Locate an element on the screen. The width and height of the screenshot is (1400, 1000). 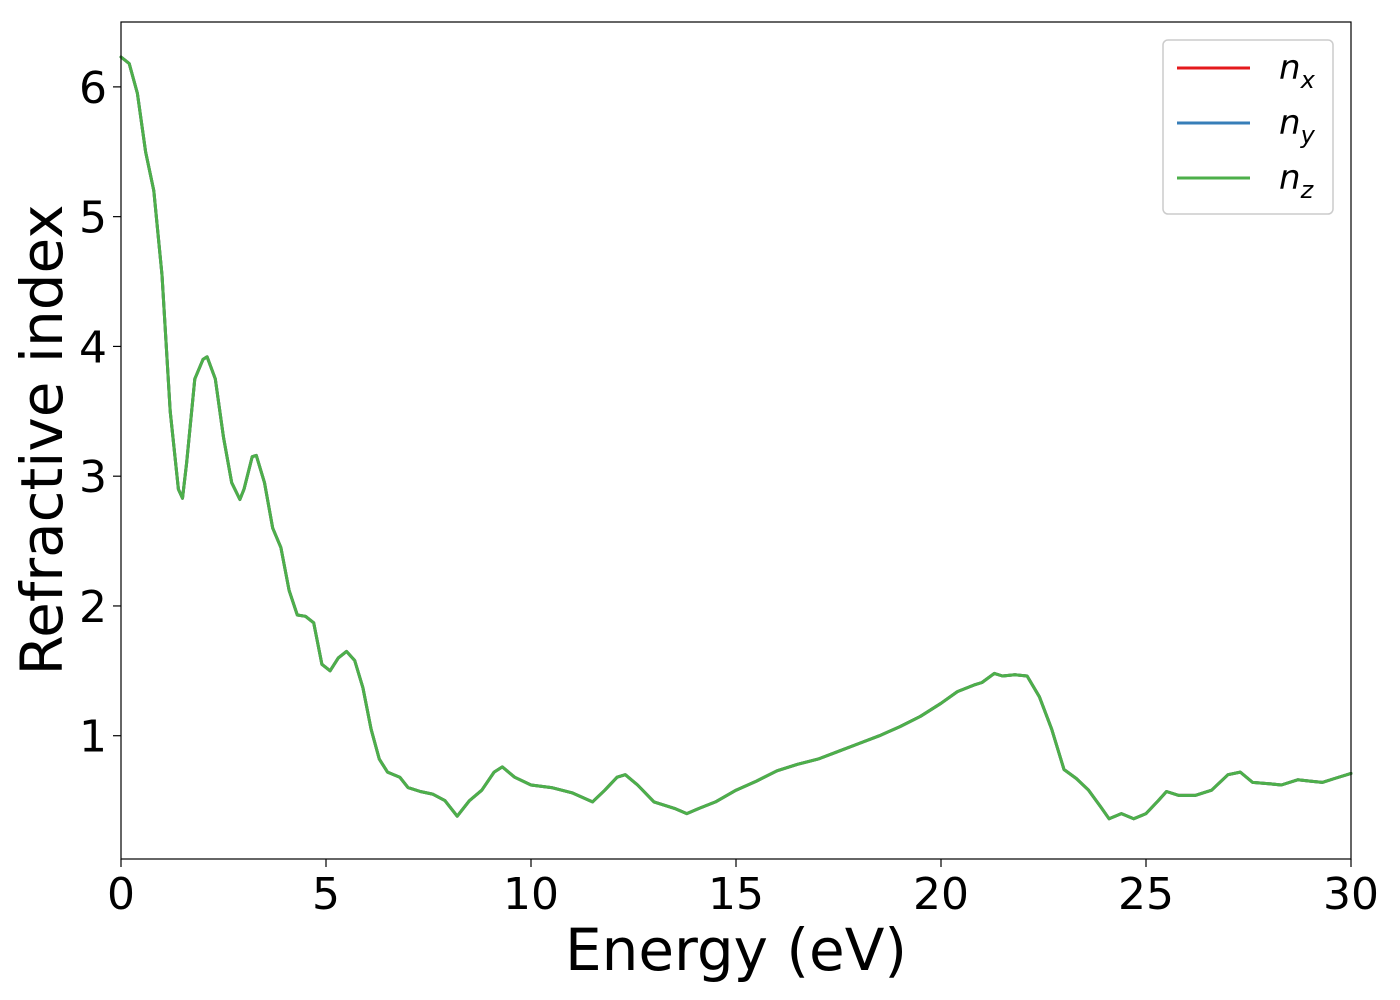
y-tick-label: 5 is located at coordinates (93, 218).